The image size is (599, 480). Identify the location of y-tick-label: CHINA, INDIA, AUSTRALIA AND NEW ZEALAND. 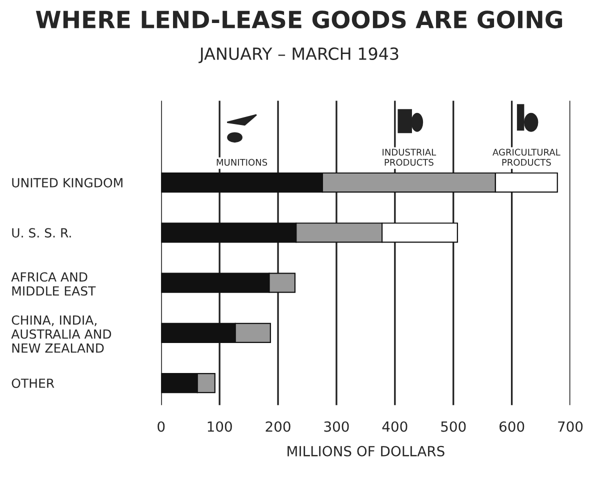
(61, 334).